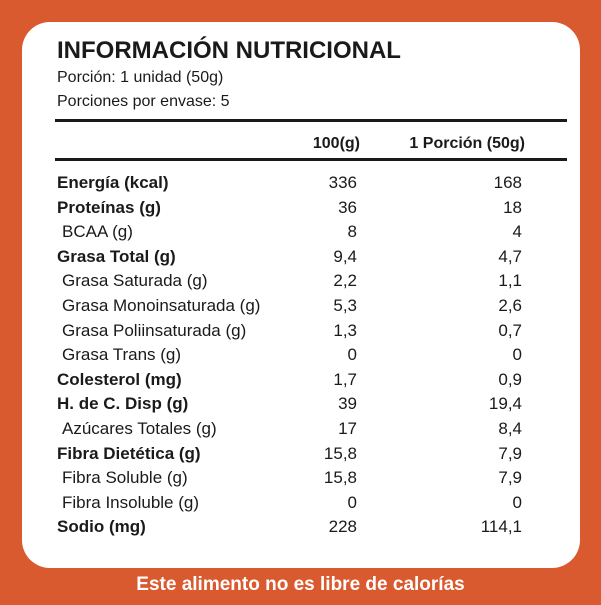 This screenshot has width=601, height=605. Describe the element at coordinates (292, 232) in the screenshot. I see `row: BCAA (g) 8 4` at that location.